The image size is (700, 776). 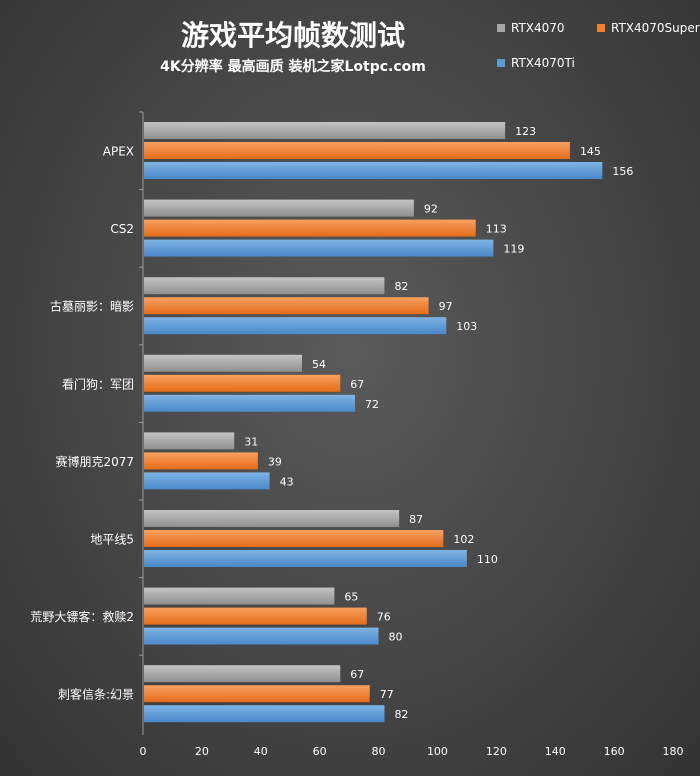 What do you see at coordinates (118, 152) in the screenshot?
I see `category-label: APEX` at bounding box center [118, 152].